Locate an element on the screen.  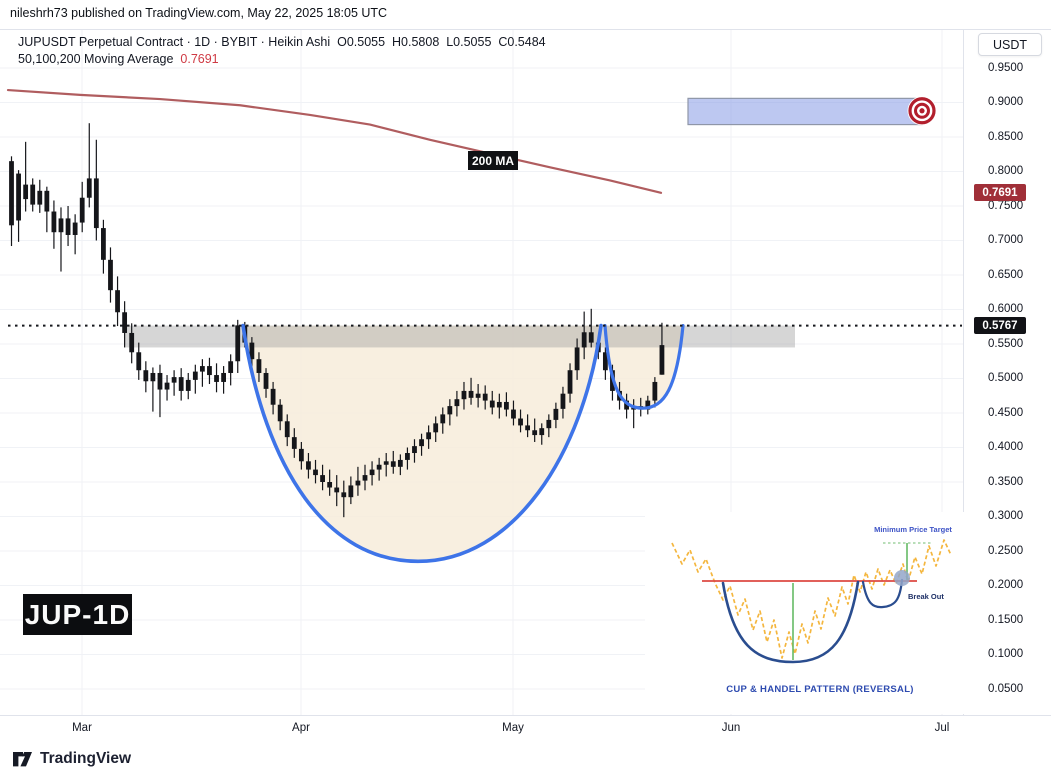
inset-cup-arc-icon is located at coordinates (790, 622).